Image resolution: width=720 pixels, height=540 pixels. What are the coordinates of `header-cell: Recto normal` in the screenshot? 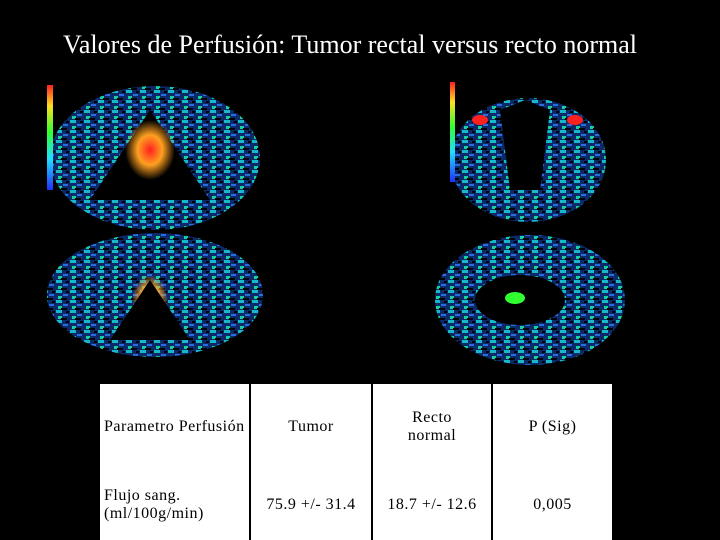 It's located at (432, 427).